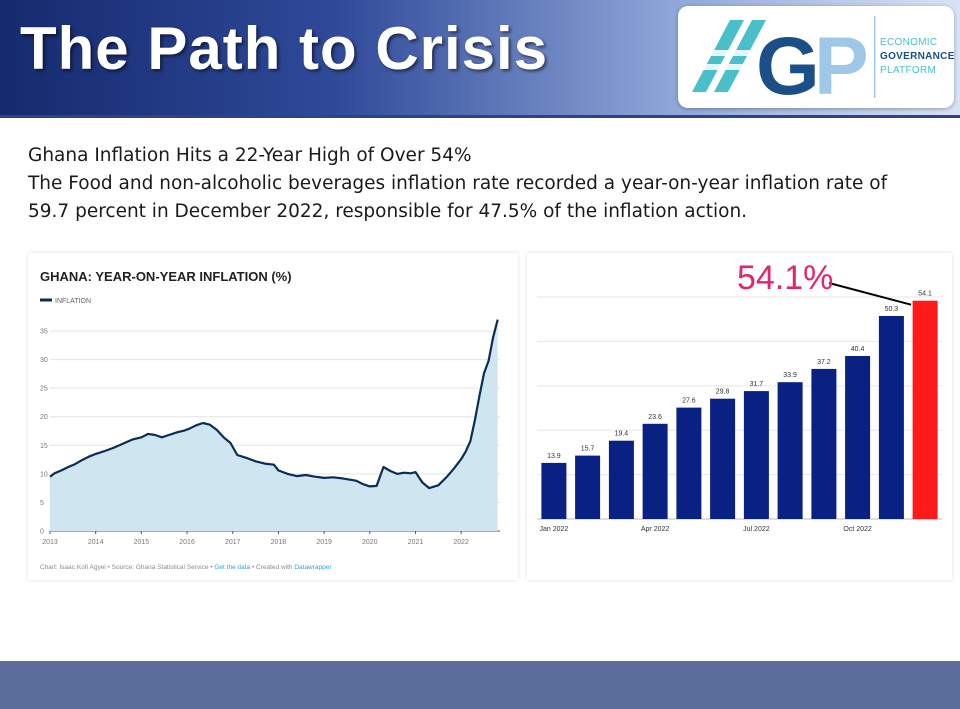 The height and width of the screenshot is (709, 960). I want to click on area-chart-legend-label: INFLATION, so click(73, 301).